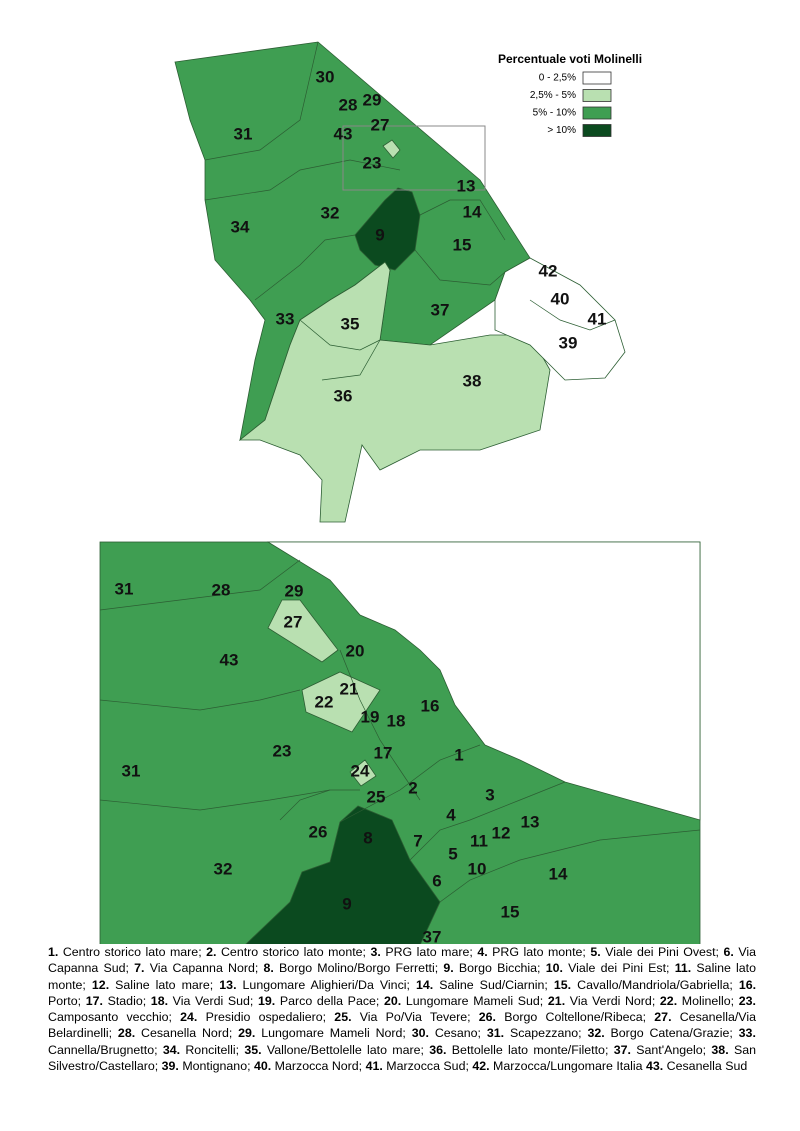 The height and width of the screenshot is (1131, 800). Describe the element at coordinates (262, 1066) in the screenshot. I see `key-number: 40.` at that location.